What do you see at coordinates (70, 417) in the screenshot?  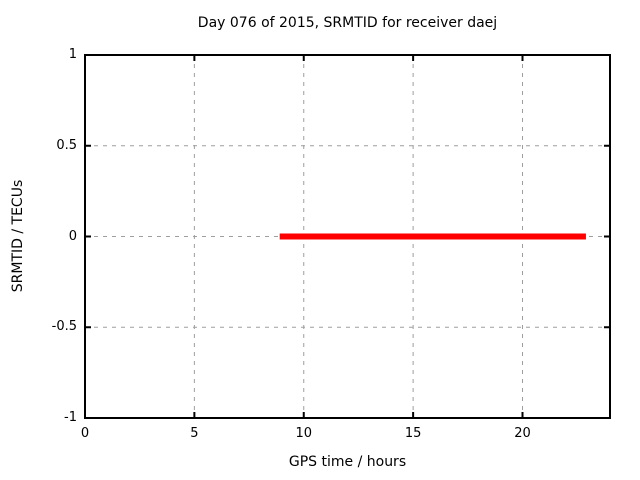 I see `y-tick-label: -1` at bounding box center [70, 417].